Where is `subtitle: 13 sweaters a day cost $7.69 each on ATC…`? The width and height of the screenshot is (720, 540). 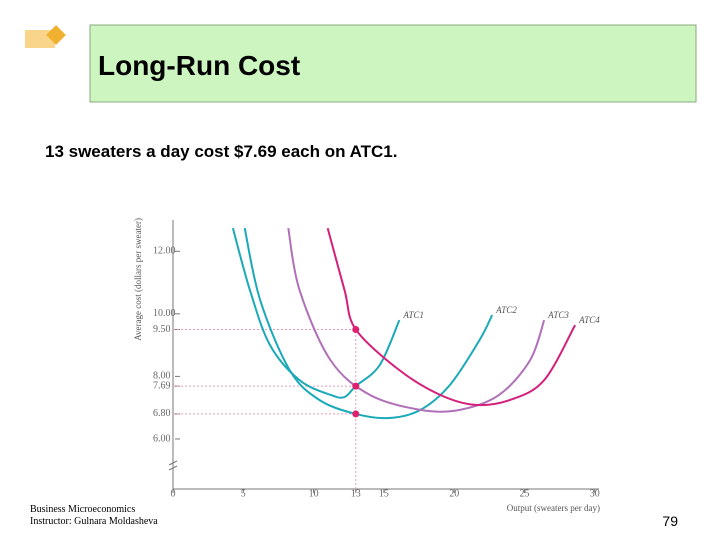
subtitle: 13 sweaters a day cost $7.69 each on ATC… is located at coordinates (221, 151).